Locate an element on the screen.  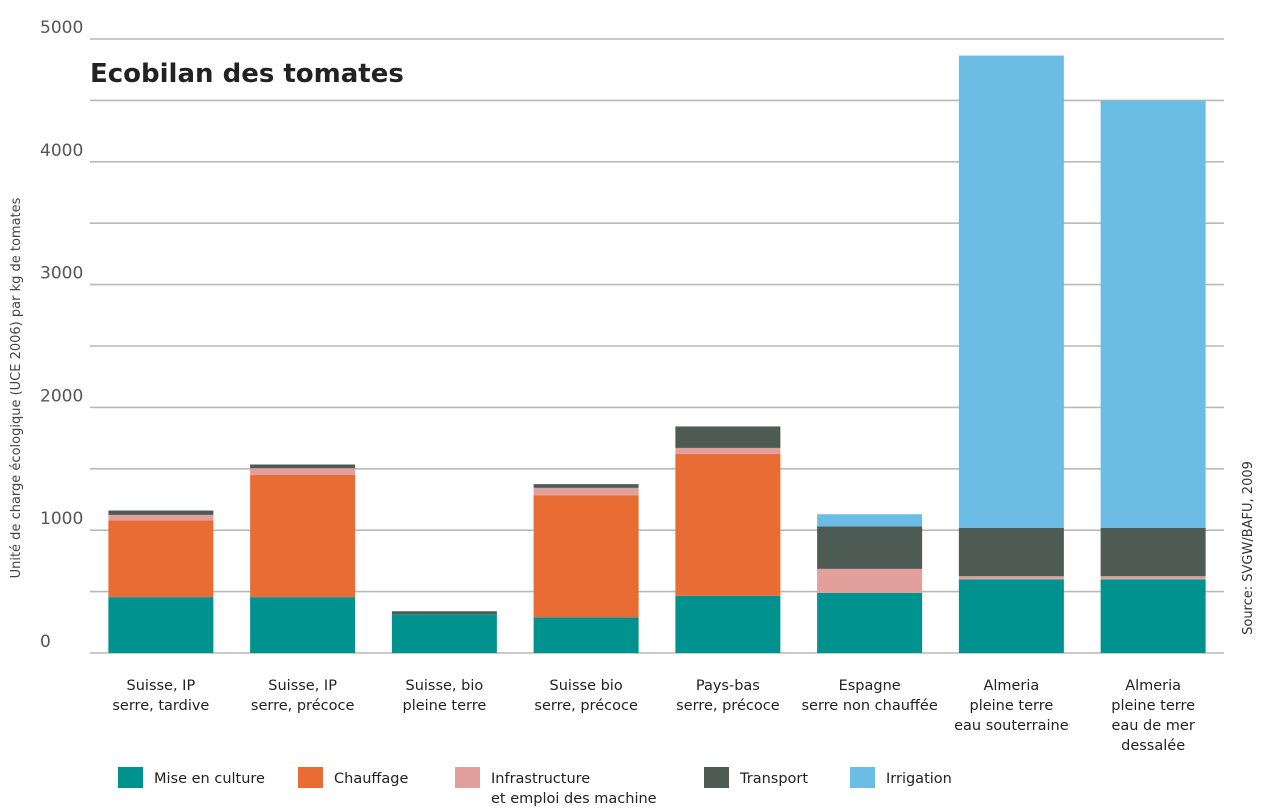
y-tick-label: 2000 is located at coordinates (61, 396).